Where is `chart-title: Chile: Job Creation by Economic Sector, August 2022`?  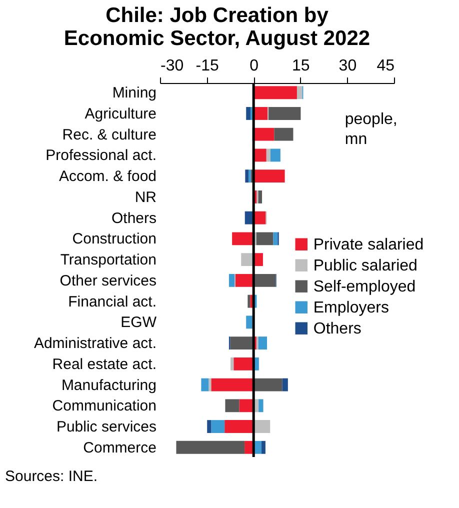 chart-title: Chile: Job Creation by Economic Sector, August 2022 is located at coordinates (217, 27).